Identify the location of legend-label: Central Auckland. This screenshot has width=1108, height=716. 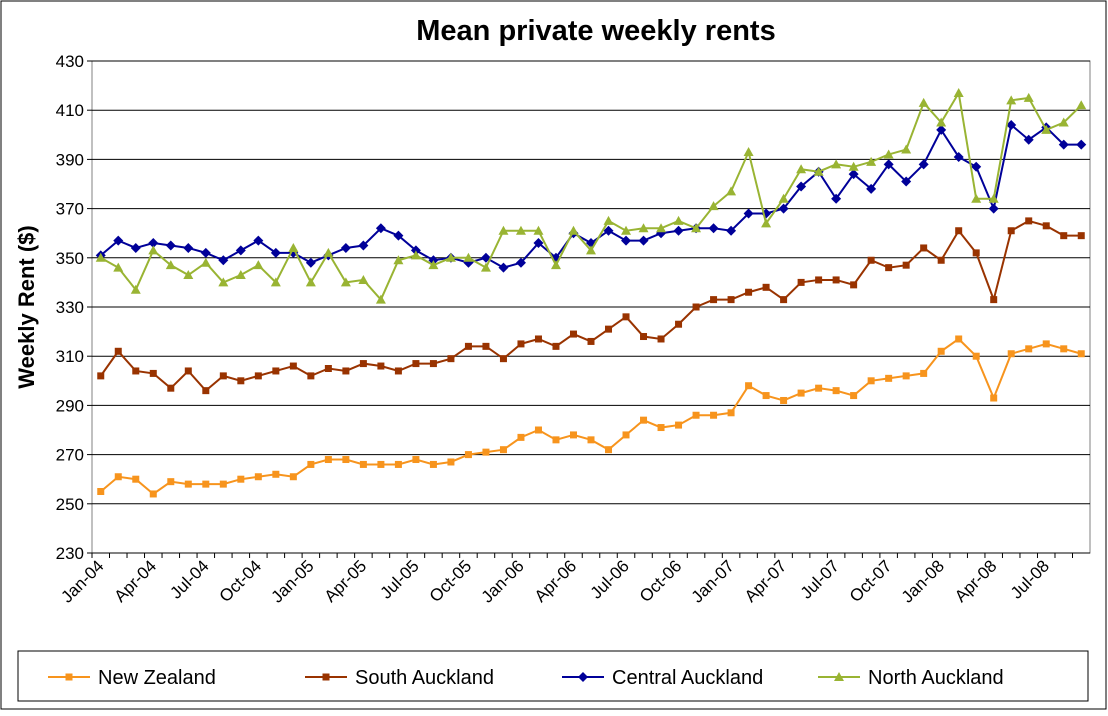
(687, 678).